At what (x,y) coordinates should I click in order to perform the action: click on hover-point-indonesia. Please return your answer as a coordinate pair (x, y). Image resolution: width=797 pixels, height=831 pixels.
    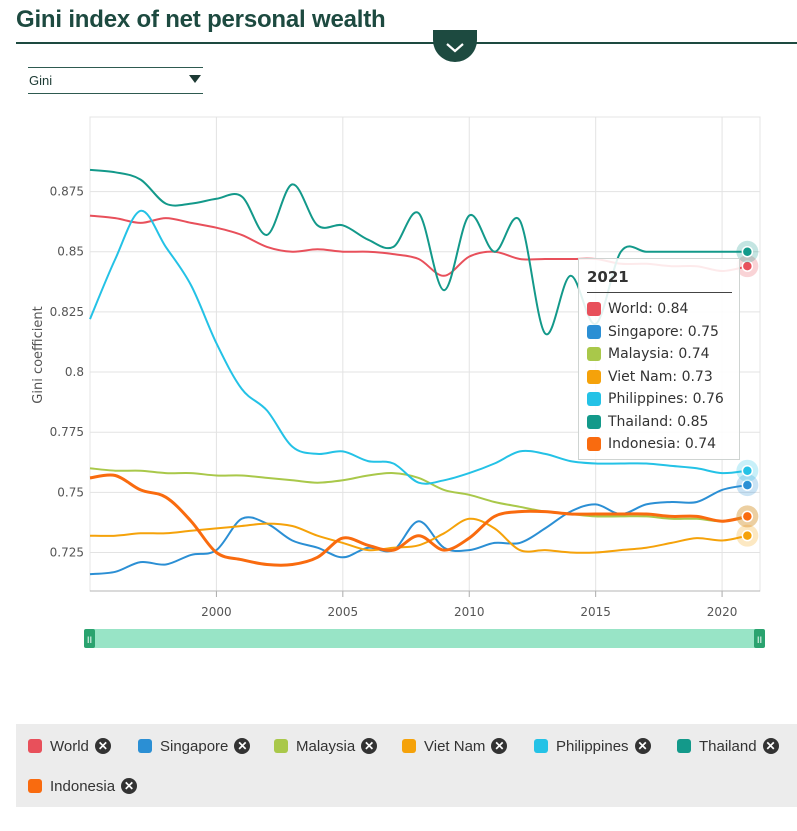
    Looking at the image, I should click on (747, 516).